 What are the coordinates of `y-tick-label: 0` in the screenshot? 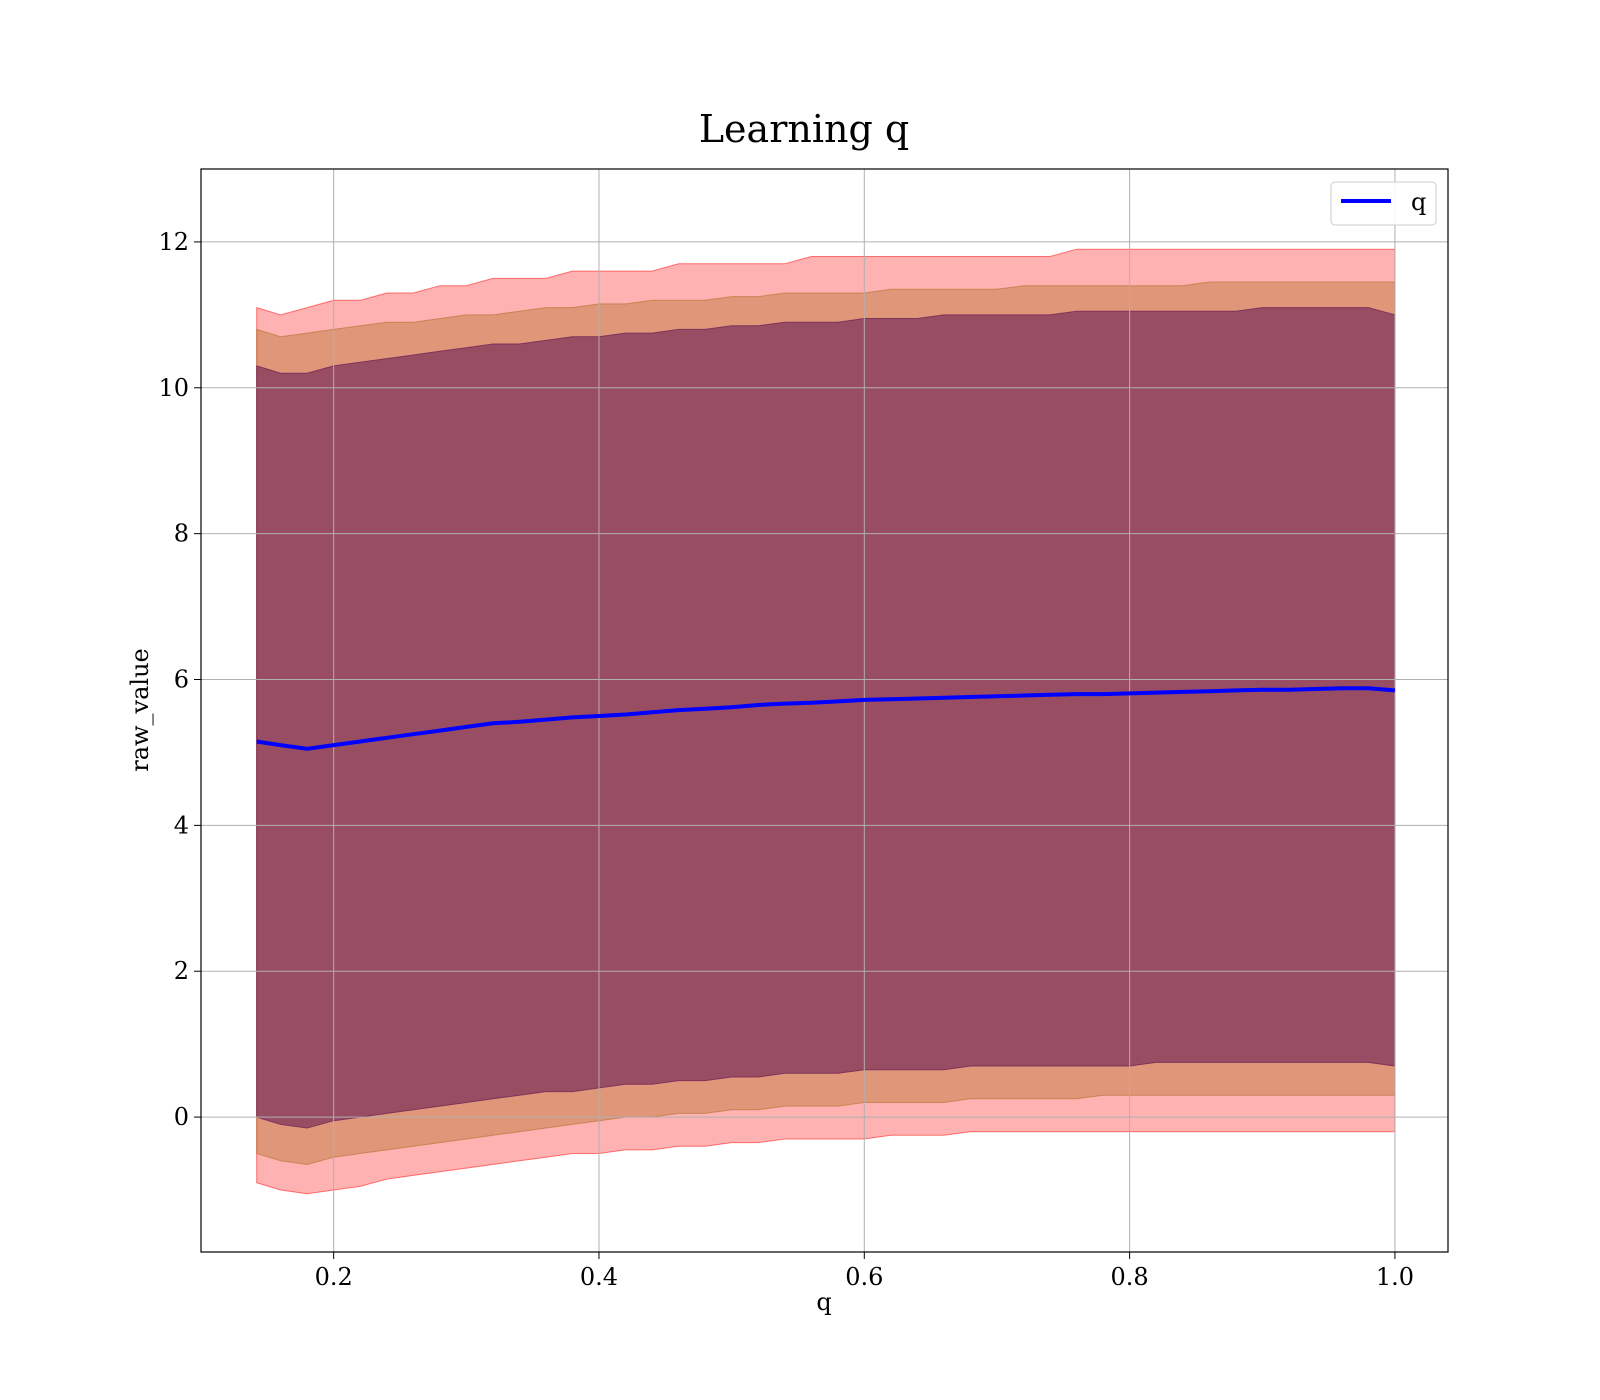 It's located at (181, 1117).